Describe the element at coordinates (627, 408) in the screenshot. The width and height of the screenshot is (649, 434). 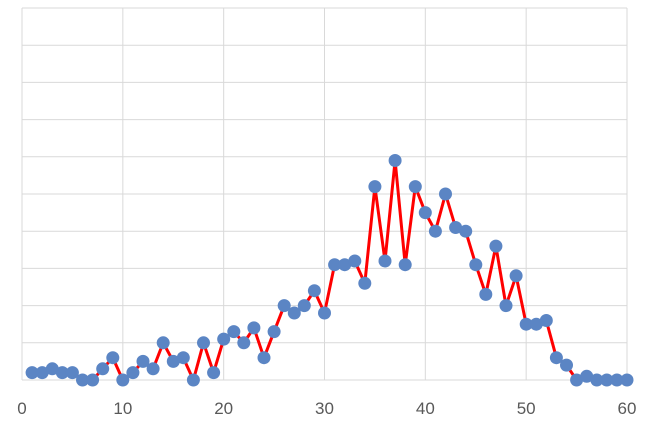
I see `x-tick-label: 60` at that location.